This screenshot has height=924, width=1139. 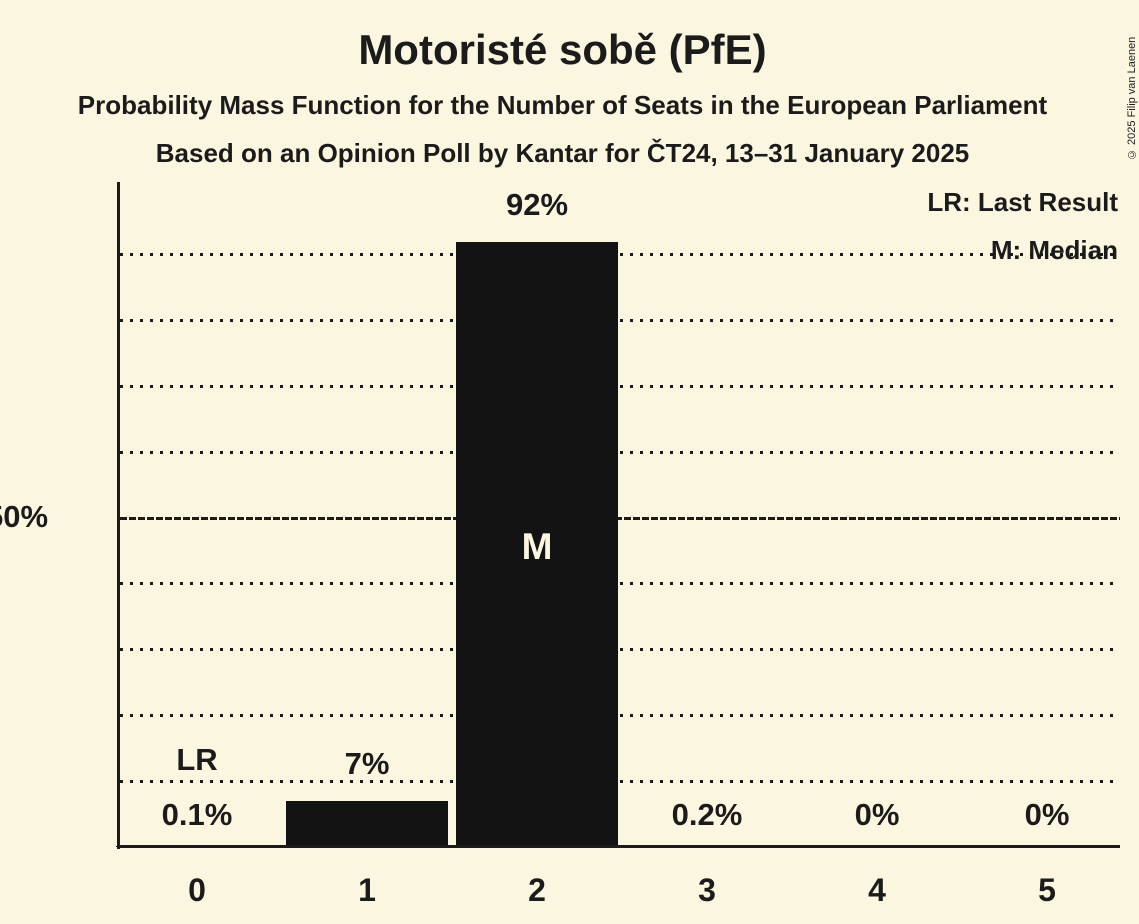 I want to click on value-label-seat-5: 0%, so click(x=1047, y=814).